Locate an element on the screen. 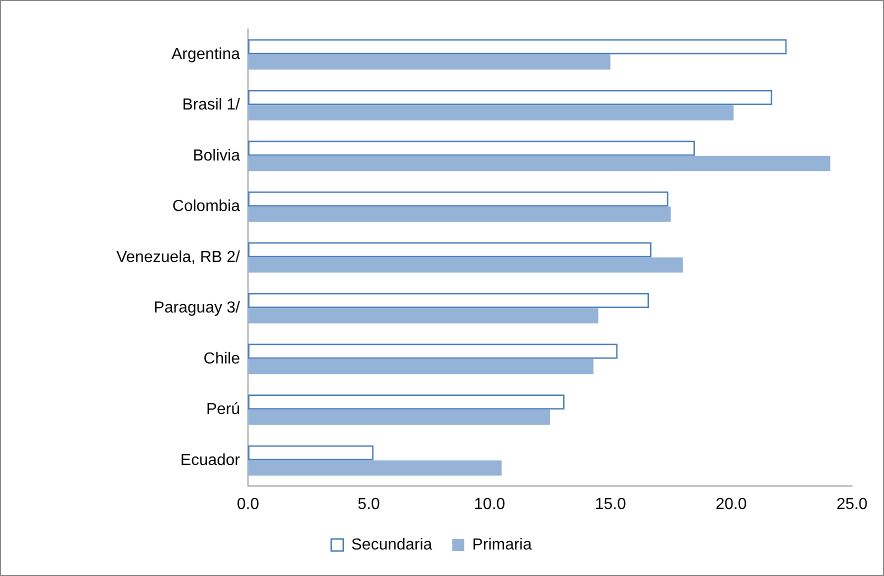  y-tick-label: Chile is located at coordinates (222, 359).